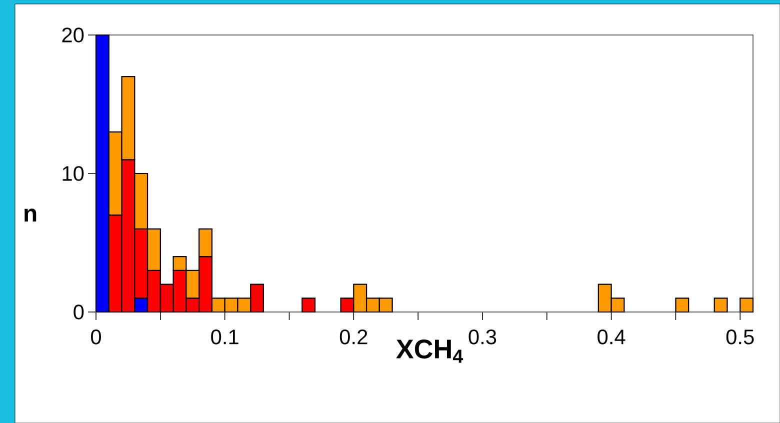 This screenshot has width=780, height=423. What do you see at coordinates (354, 337) in the screenshot?
I see `x-tick-label: 0.2` at bounding box center [354, 337].